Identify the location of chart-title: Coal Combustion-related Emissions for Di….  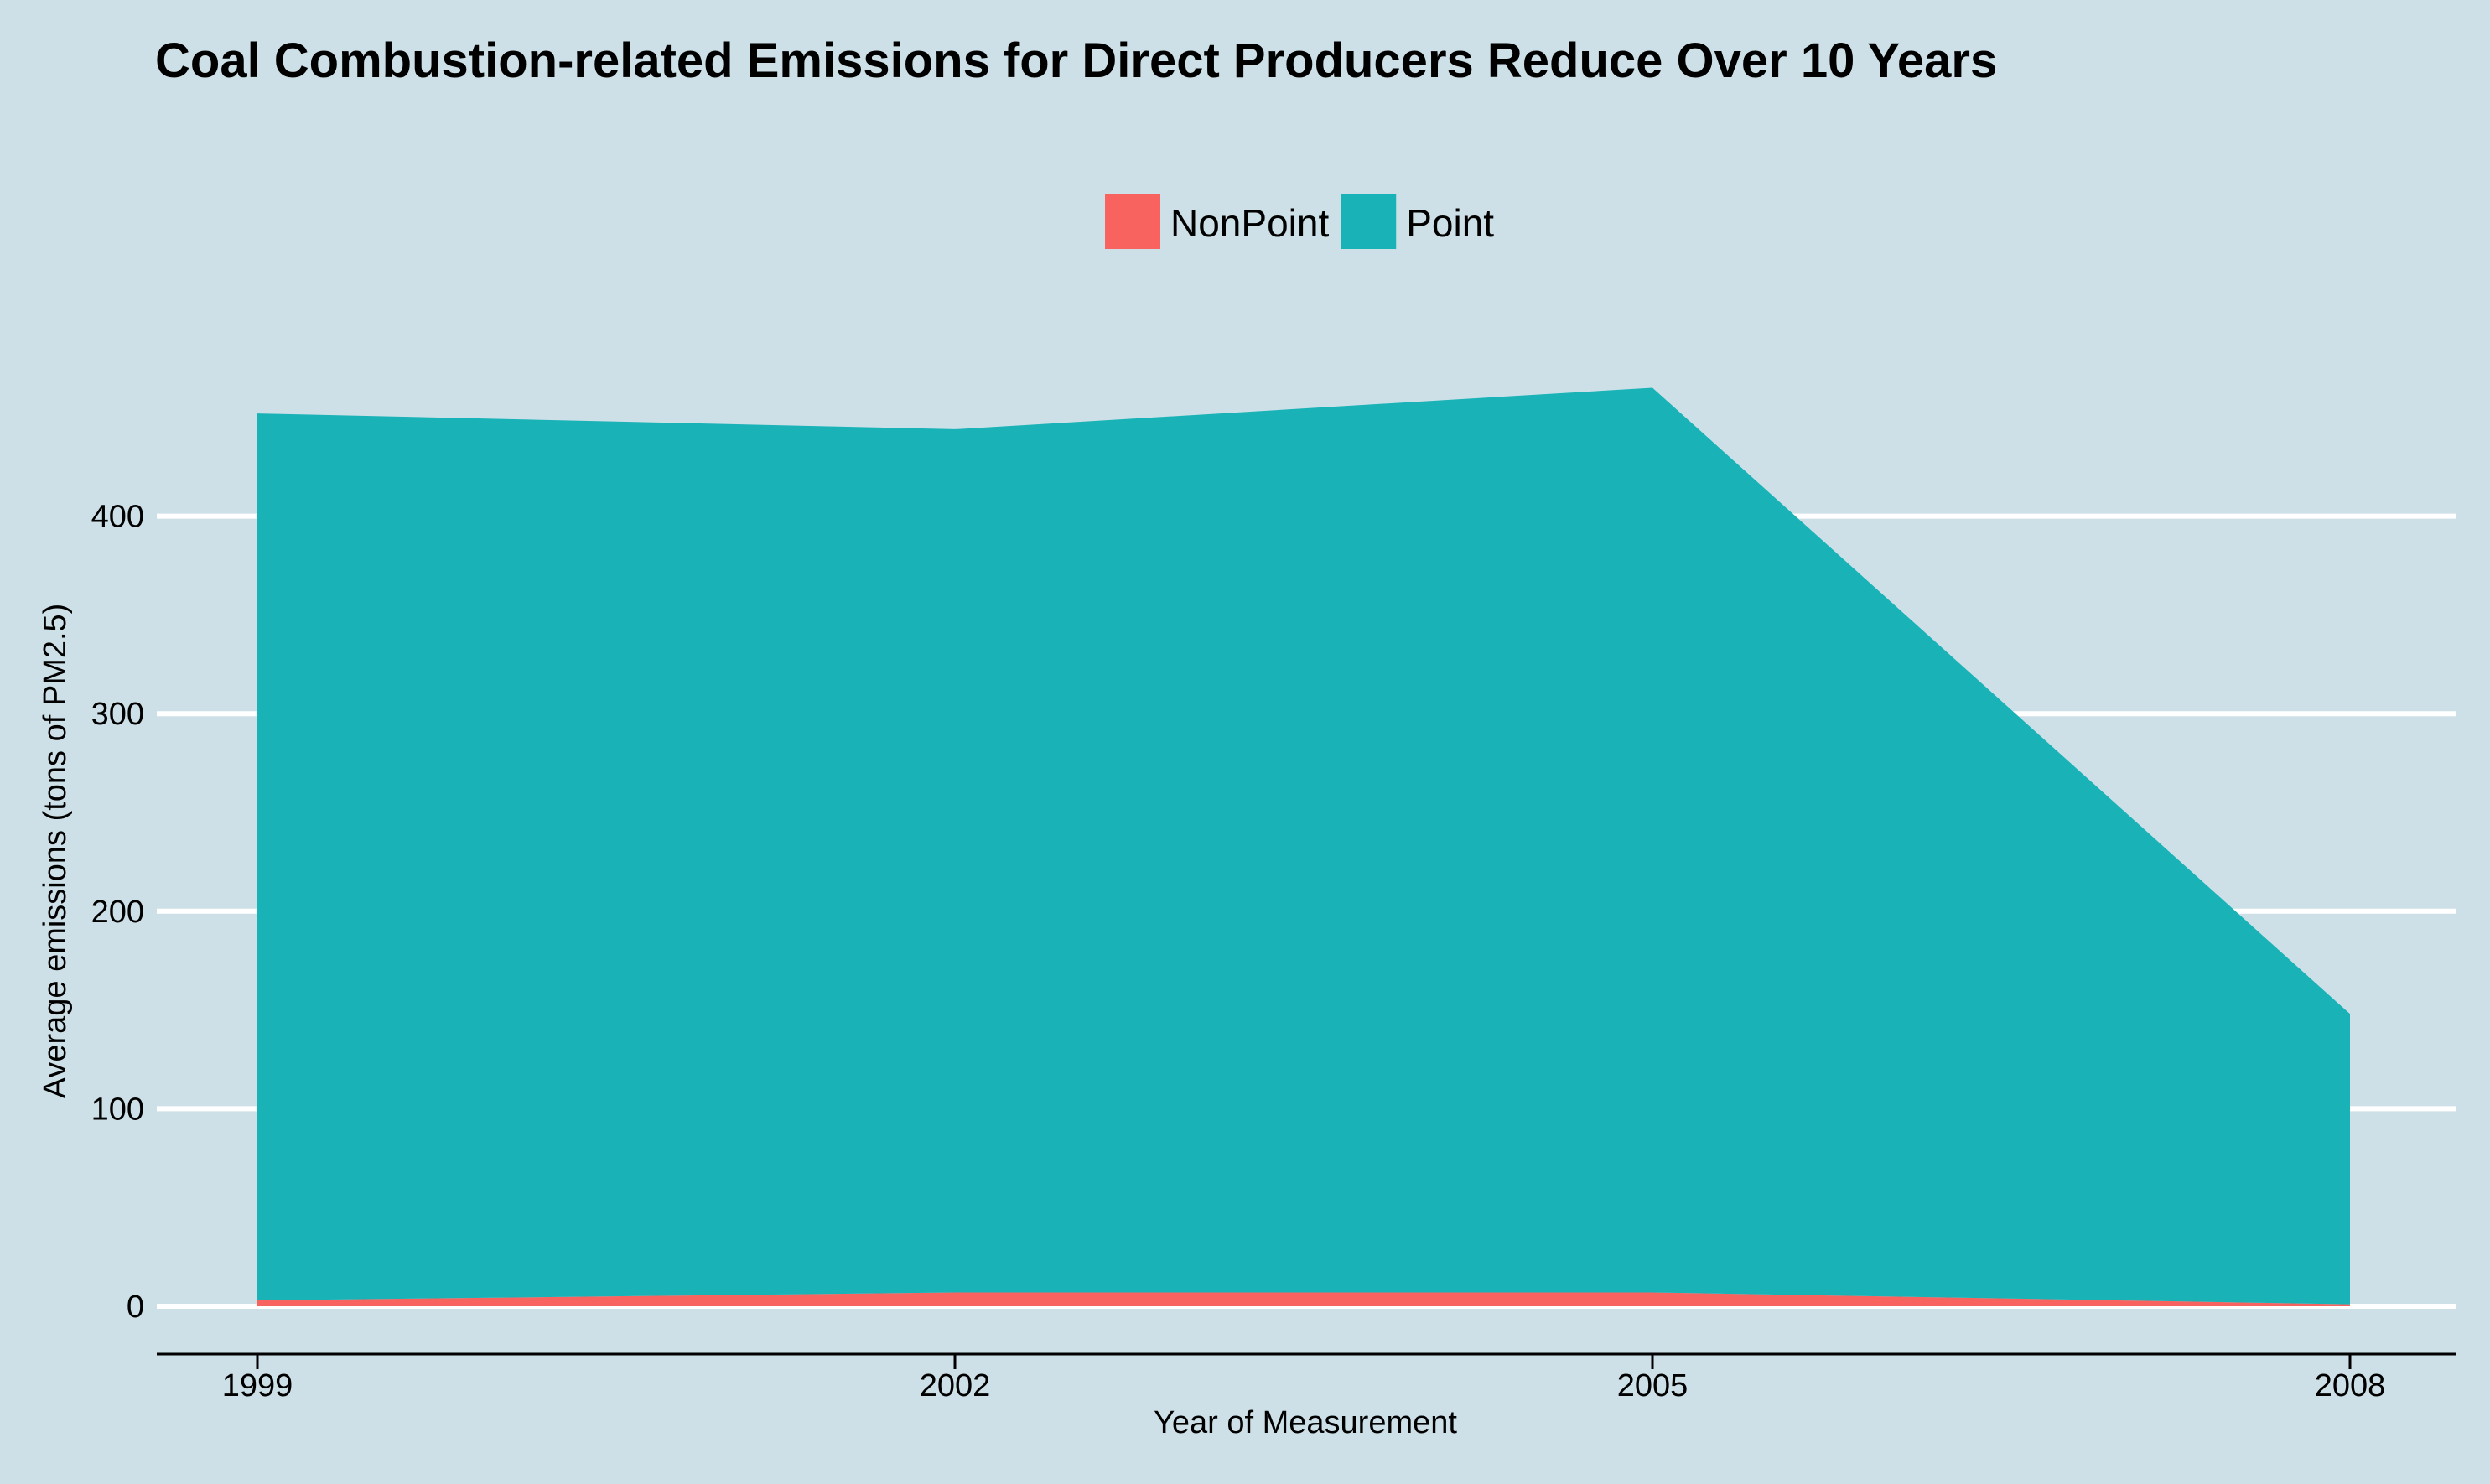
(1076, 61).